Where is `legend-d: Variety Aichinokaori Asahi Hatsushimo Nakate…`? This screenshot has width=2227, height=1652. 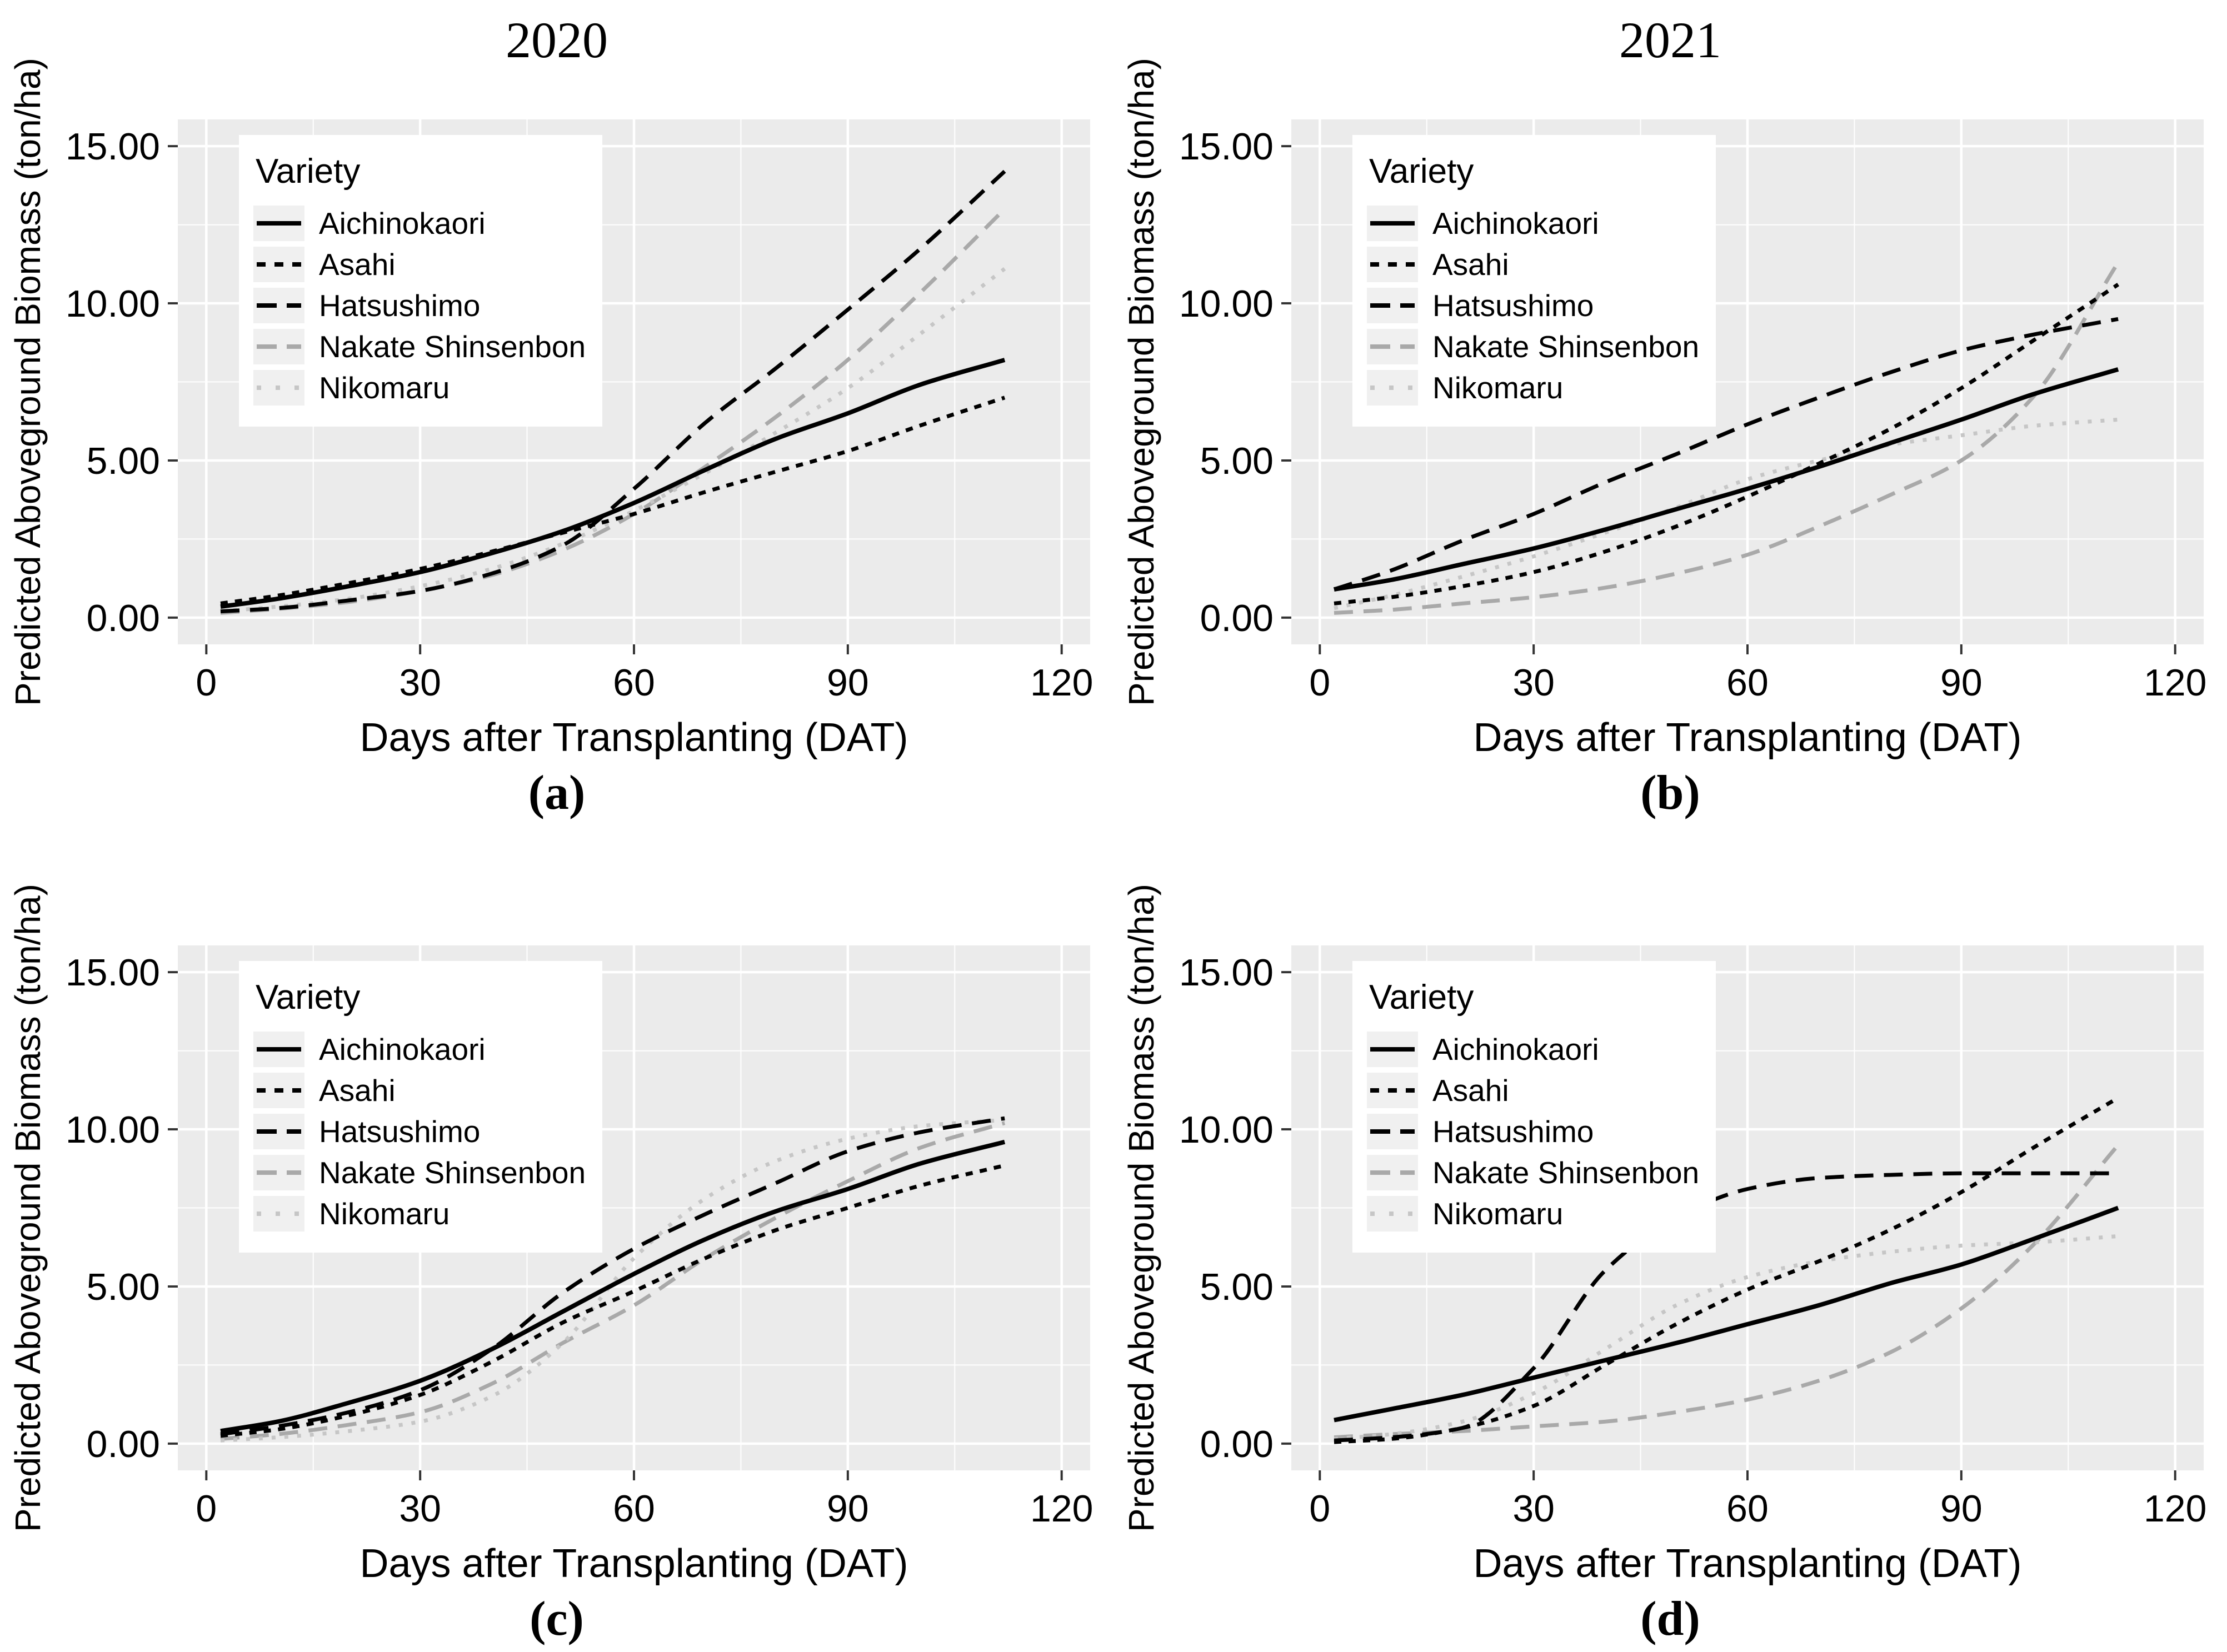 legend-d: Variety Aichinokaori Asahi Hatsushimo Nakate… is located at coordinates (1534, 1107).